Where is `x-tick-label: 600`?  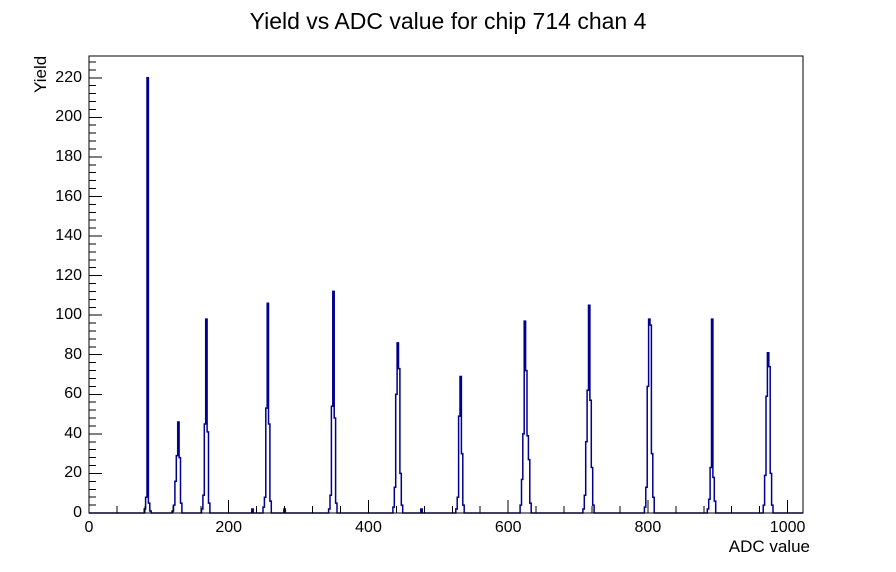
x-tick-label: 600 is located at coordinates (508, 527).